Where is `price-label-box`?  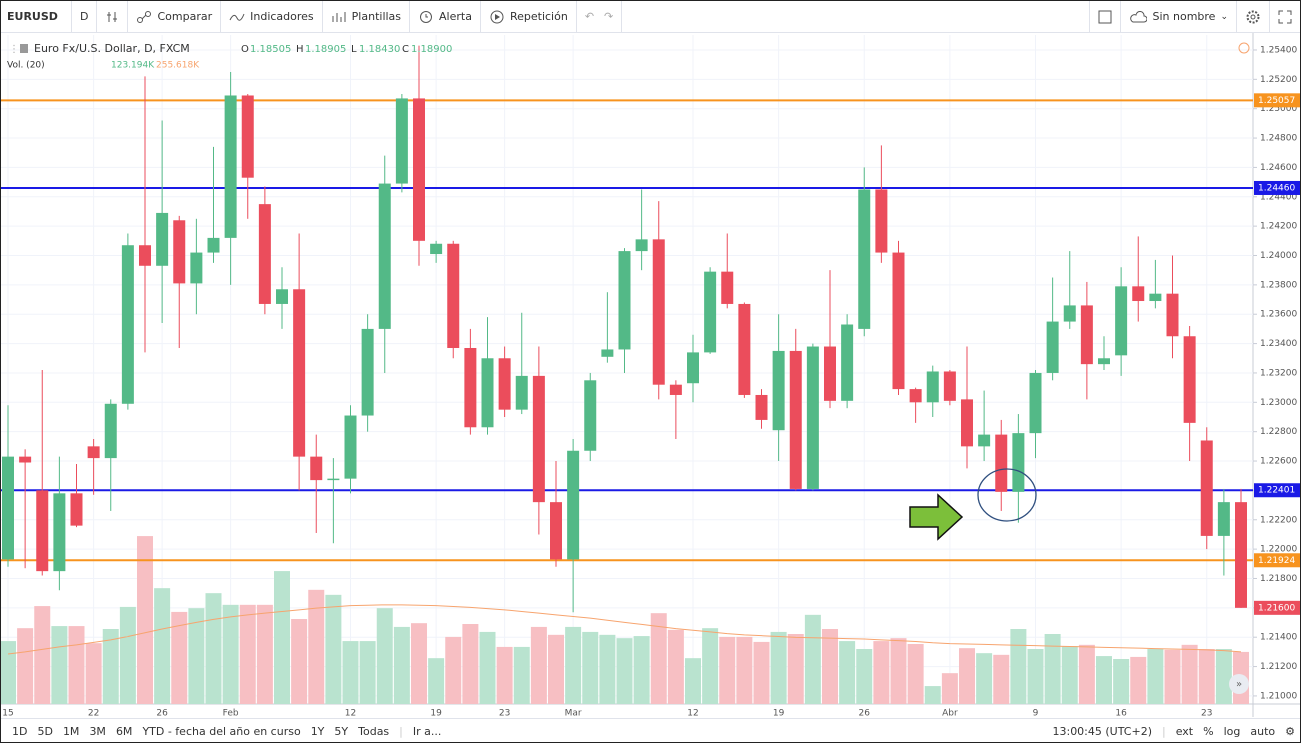
price-label-box is located at coordinates (1277, 560).